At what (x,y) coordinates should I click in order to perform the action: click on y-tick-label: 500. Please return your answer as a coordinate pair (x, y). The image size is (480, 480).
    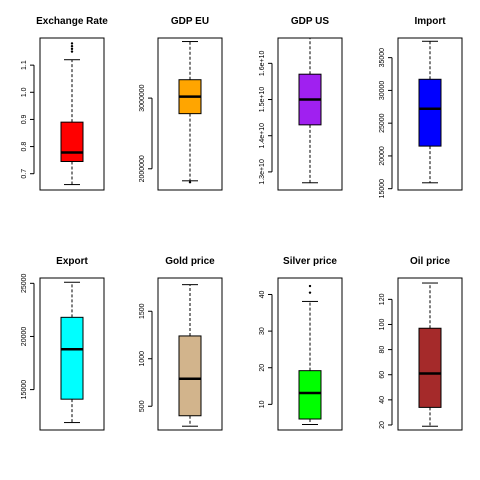
    Looking at the image, I should click on (142, 406).